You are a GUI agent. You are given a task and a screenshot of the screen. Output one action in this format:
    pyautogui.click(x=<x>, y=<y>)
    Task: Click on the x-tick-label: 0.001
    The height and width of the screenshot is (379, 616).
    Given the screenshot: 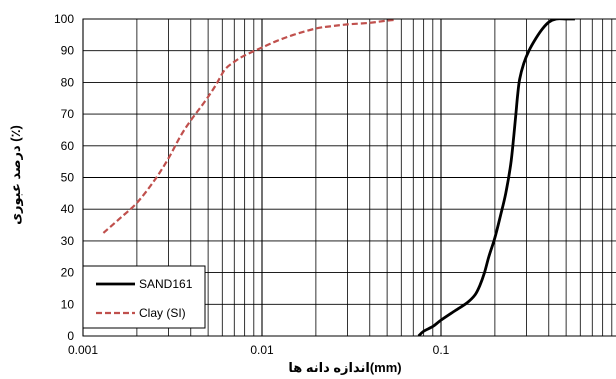 What is the action you would take?
    pyautogui.click(x=83, y=350)
    